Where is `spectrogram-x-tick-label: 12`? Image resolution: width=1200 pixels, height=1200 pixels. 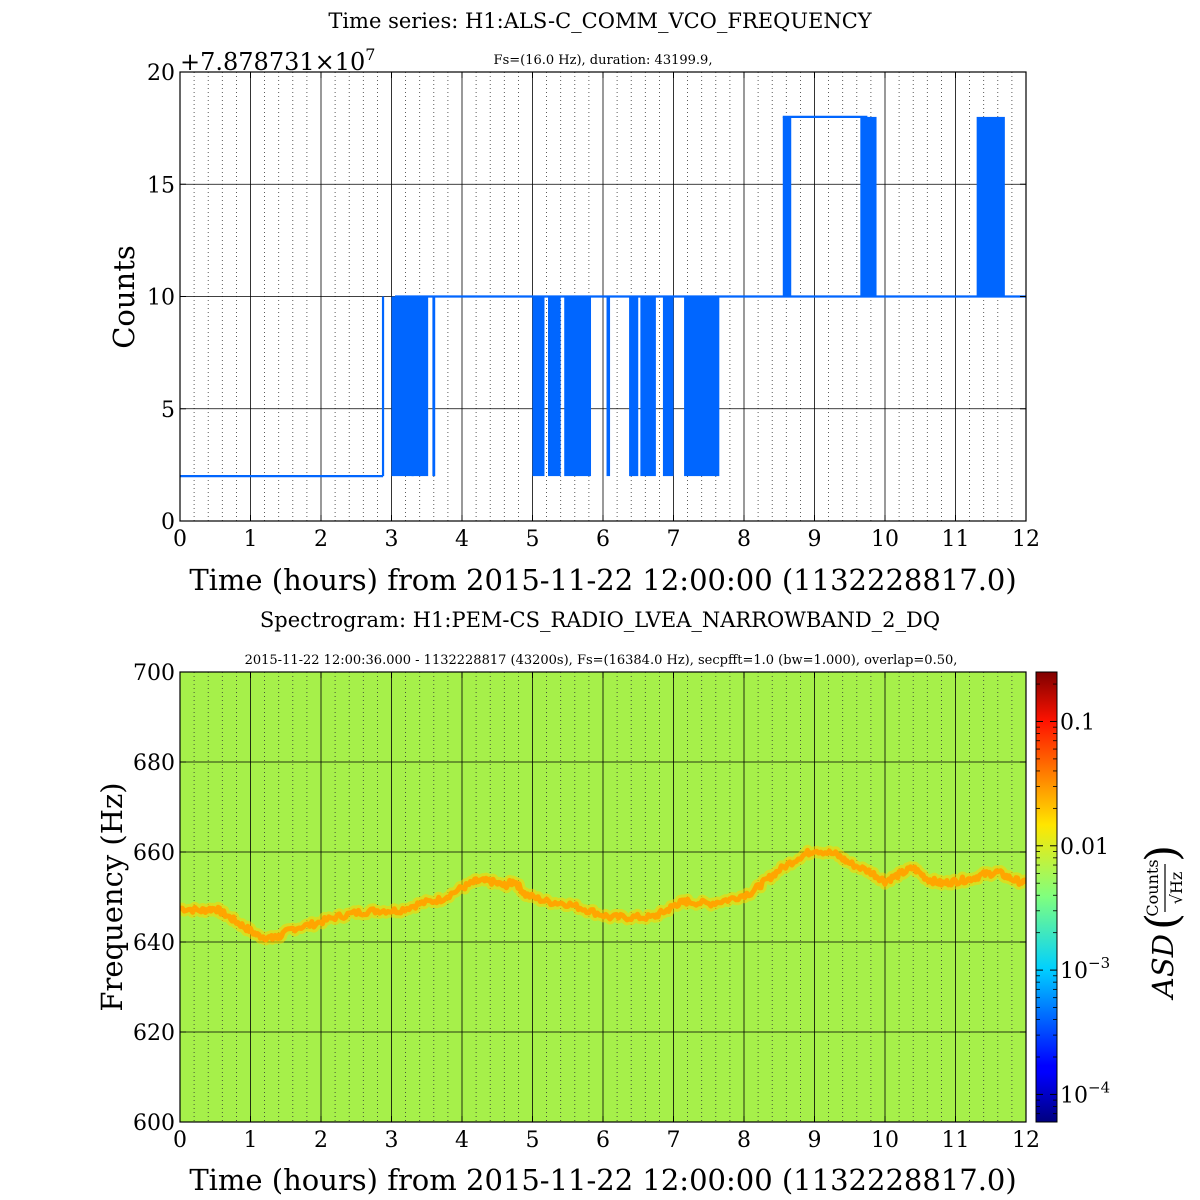
spectrogram-x-tick-label: 12 is located at coordinates (1026, 1140).